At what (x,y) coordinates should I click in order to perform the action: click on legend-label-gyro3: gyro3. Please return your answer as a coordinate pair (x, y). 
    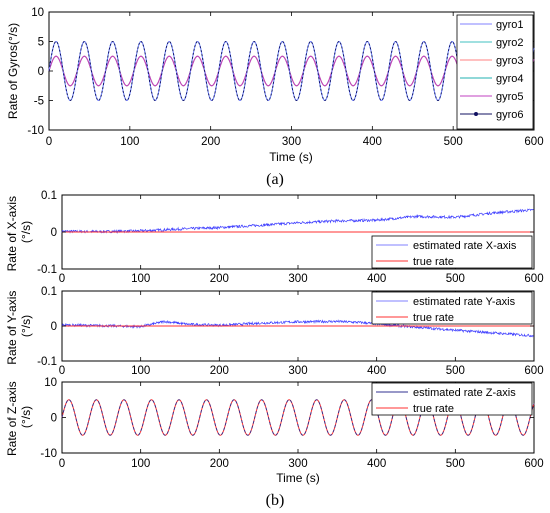
    Looking at the image, I should click on (510, 61).